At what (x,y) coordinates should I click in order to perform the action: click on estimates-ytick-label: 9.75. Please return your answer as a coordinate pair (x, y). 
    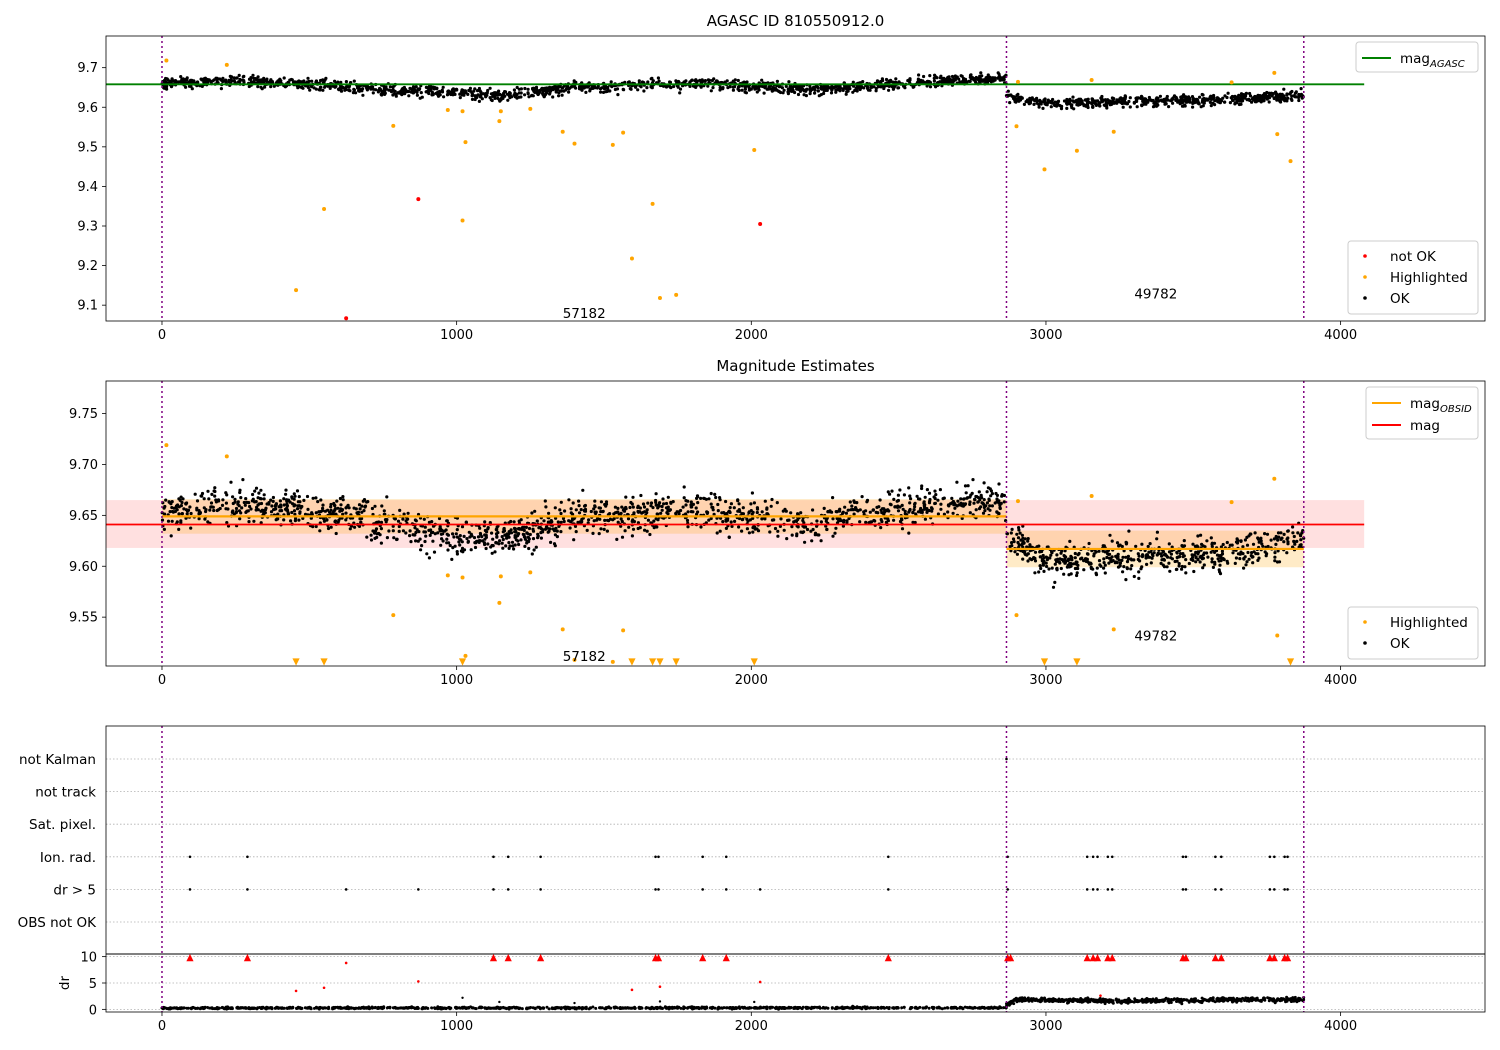
    Looking at the image, I should click on (83, 414).